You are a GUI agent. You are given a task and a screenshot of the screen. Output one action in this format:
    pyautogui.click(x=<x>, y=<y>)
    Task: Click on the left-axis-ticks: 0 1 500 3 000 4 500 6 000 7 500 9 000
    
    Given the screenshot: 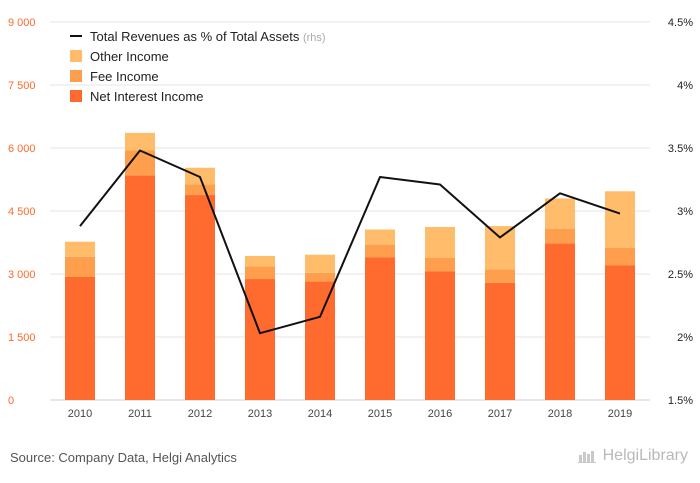 What is the action you would take?
    pyautogui.click(x=22, y=212)
    